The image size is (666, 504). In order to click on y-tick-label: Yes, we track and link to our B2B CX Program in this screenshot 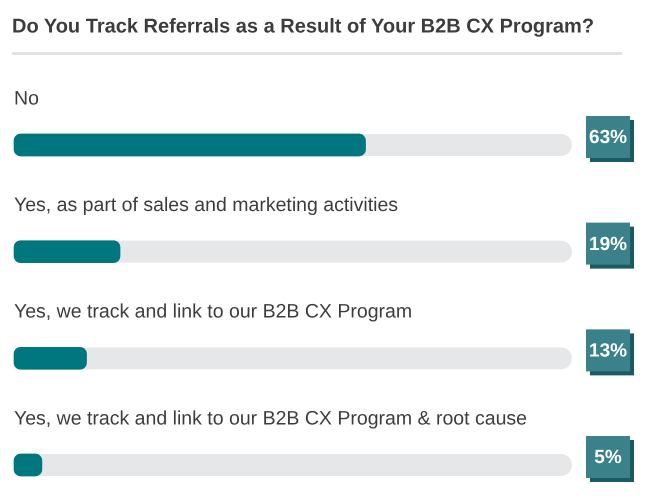, I will do `click(213, 311)`.